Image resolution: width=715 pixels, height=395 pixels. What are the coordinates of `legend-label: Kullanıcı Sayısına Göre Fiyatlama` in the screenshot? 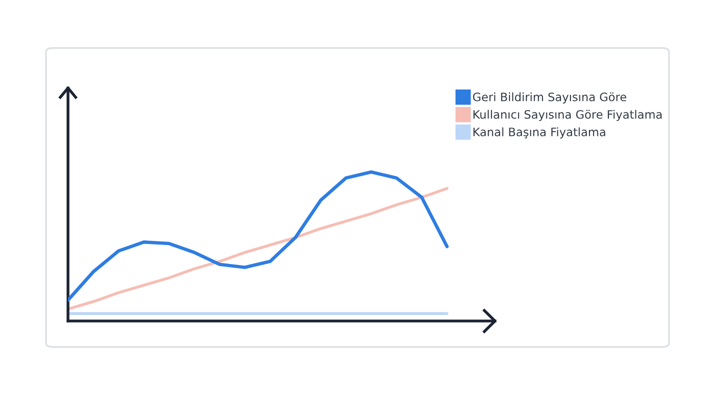 It's located at (567, 116).